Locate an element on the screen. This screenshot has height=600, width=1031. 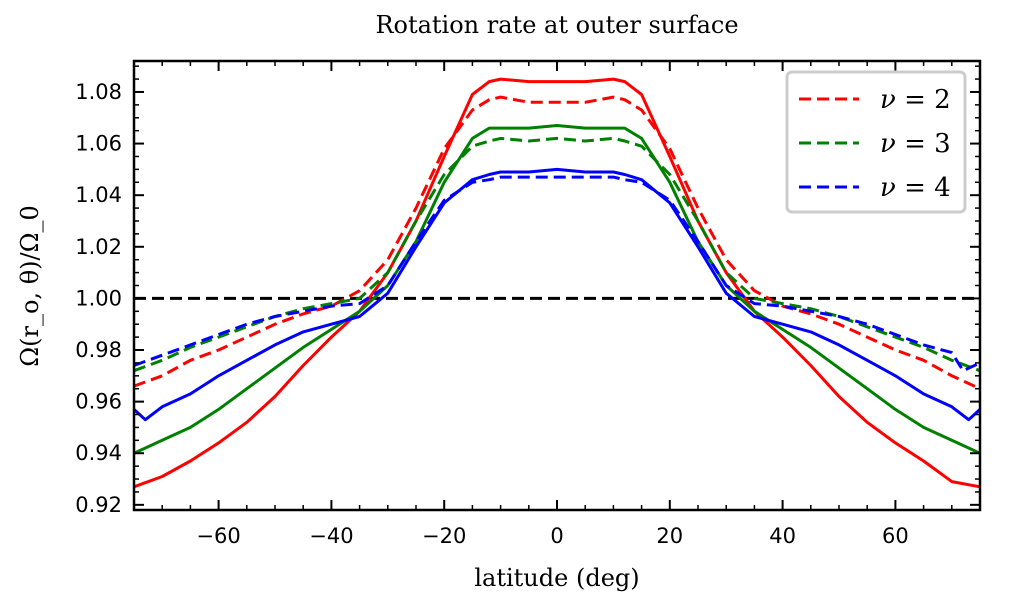
y-axis-label: Ω(r_o, θ)/Ω_0 is located at coordinates (30, 286).